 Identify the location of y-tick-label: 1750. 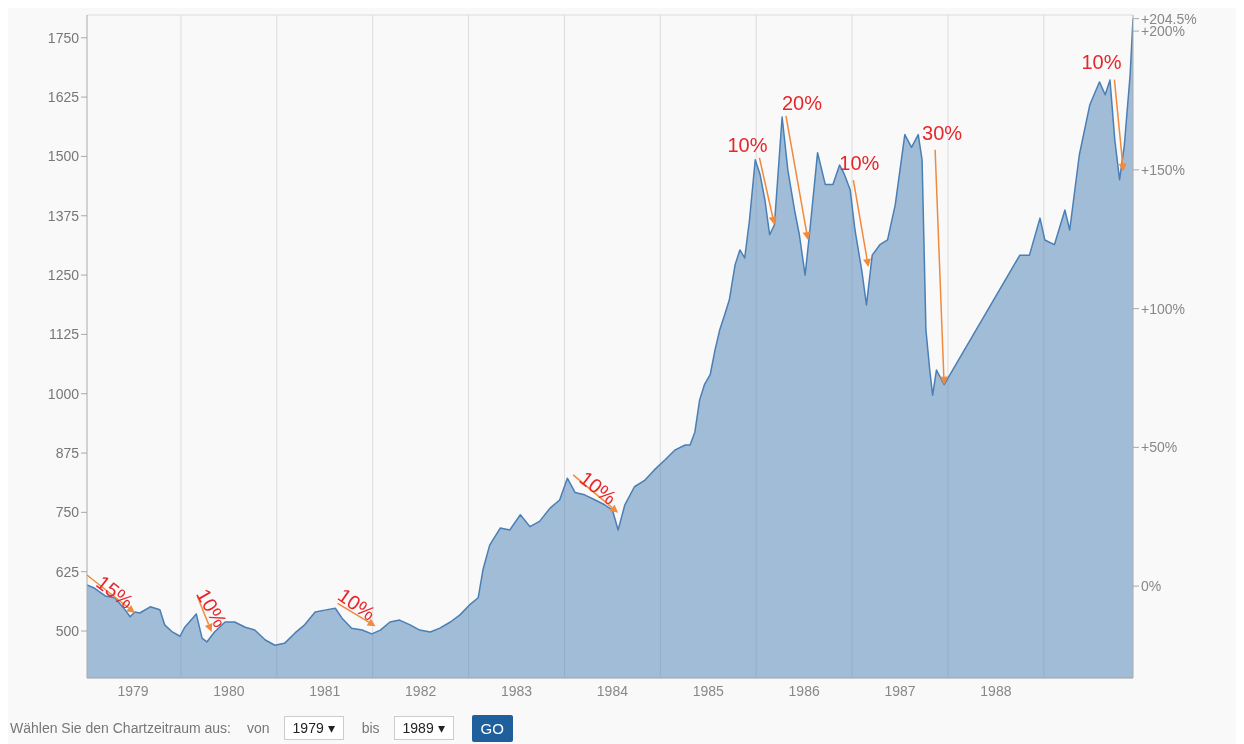
(63, 37).